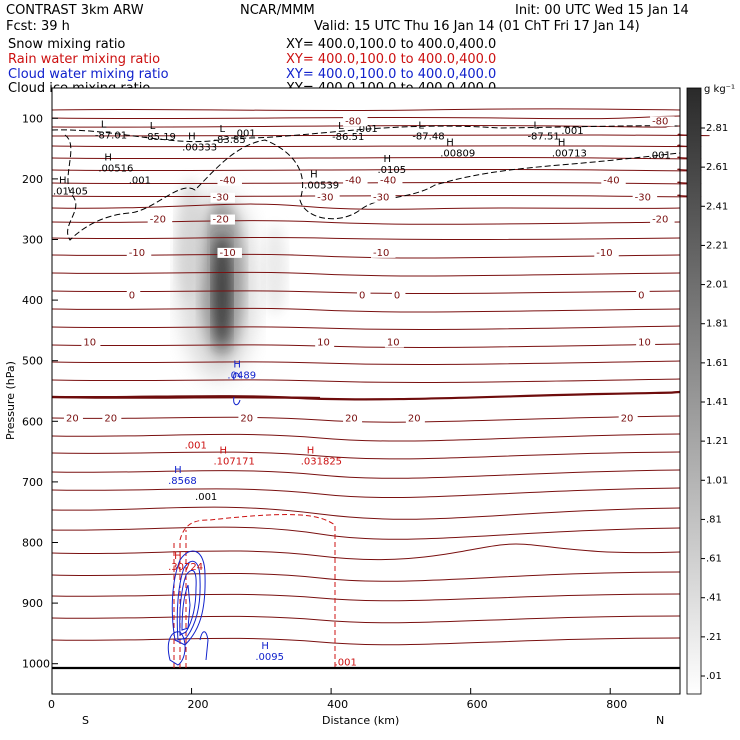 This screenshot has width=740, height=740. I want to click on x-axis-label: Distance (km), so click(360, 720).